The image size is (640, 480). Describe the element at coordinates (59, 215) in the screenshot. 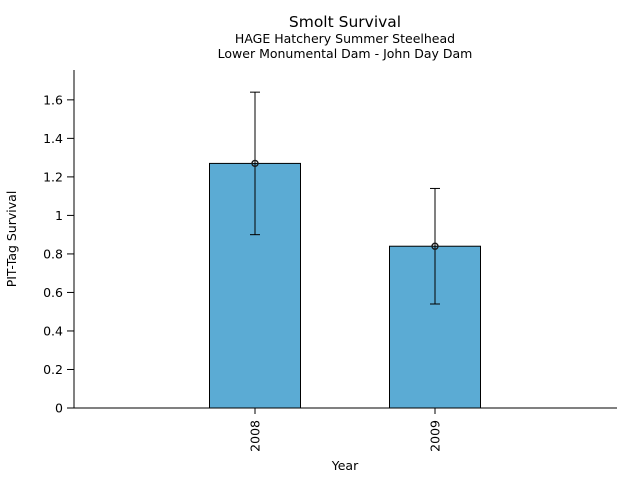

I see `y-tick-label: 1` at that location.